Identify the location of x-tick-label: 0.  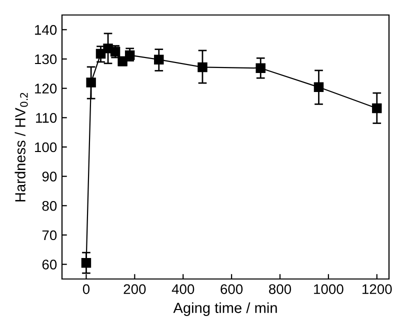
(86, 289).